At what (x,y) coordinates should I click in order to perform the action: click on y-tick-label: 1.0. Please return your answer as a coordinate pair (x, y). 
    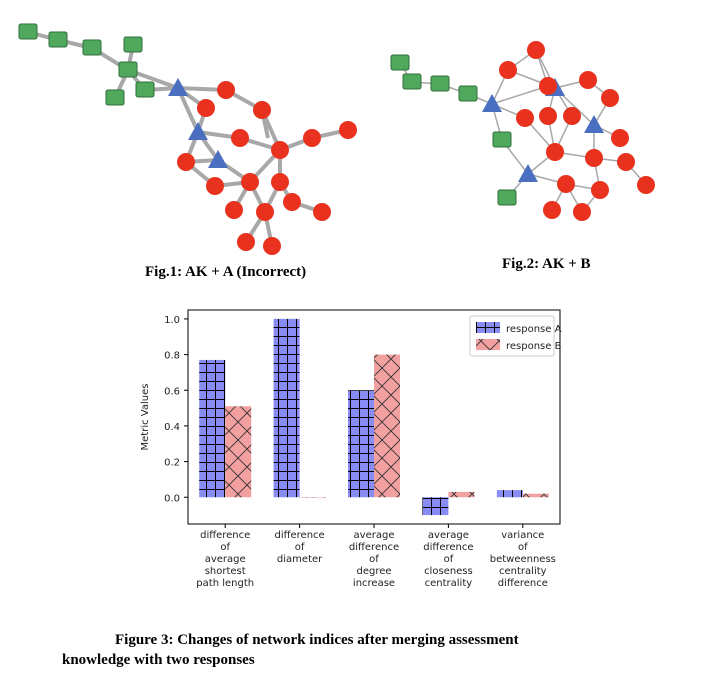
    Looking at the image, I should click on (172, 320).